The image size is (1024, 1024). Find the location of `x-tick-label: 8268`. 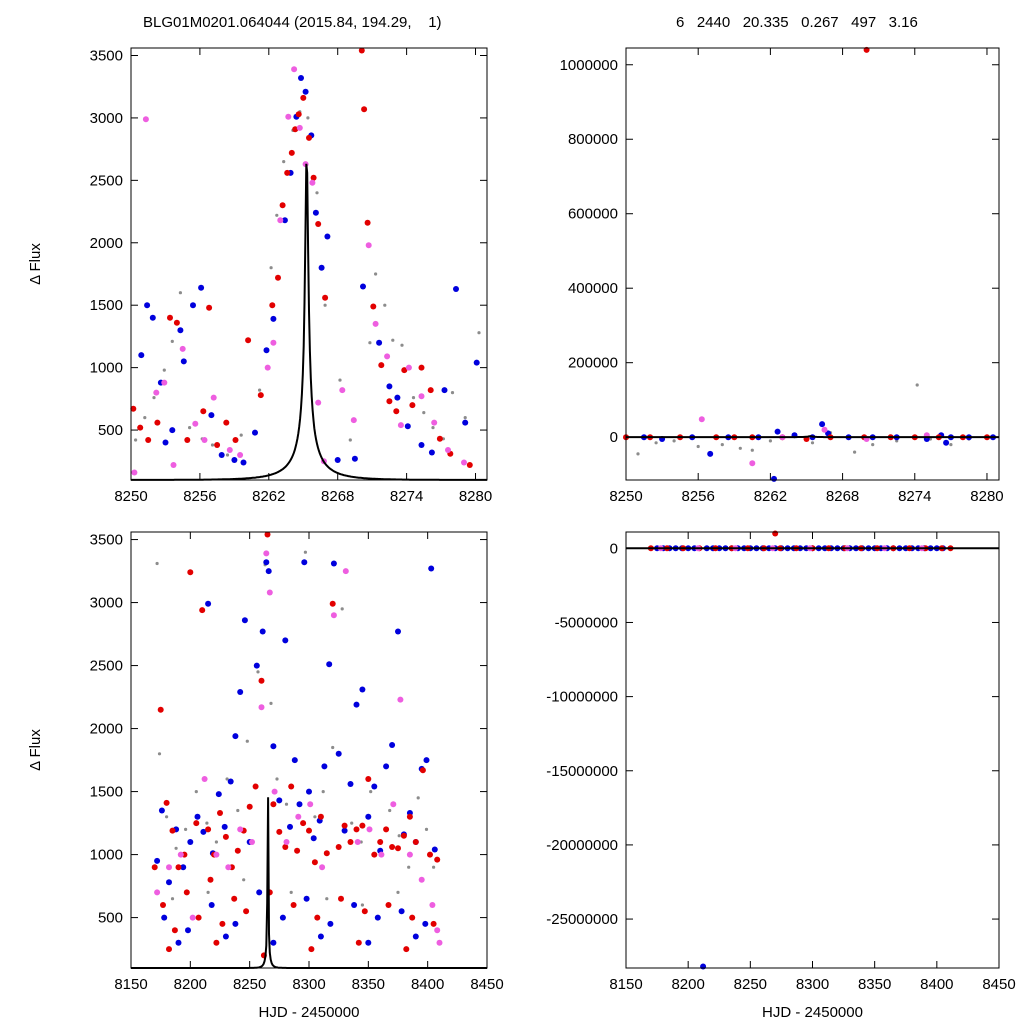

x-tick-label: 8268 is located at coordinates (337, 496).